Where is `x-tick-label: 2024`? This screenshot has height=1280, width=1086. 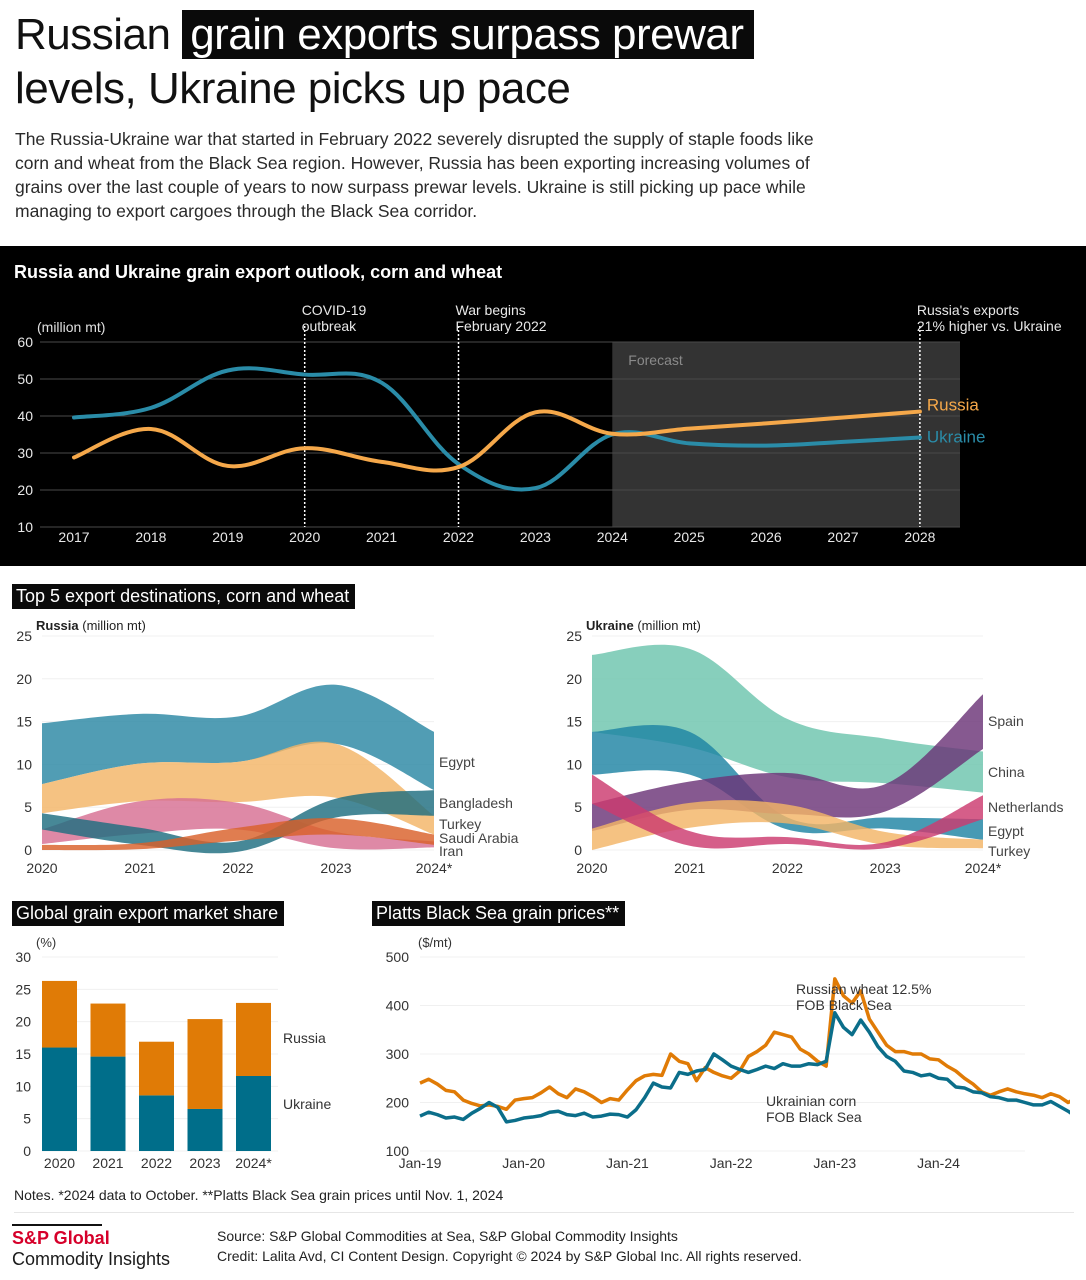 x-tick-label: 2024 is located at coordinates (612, 537).